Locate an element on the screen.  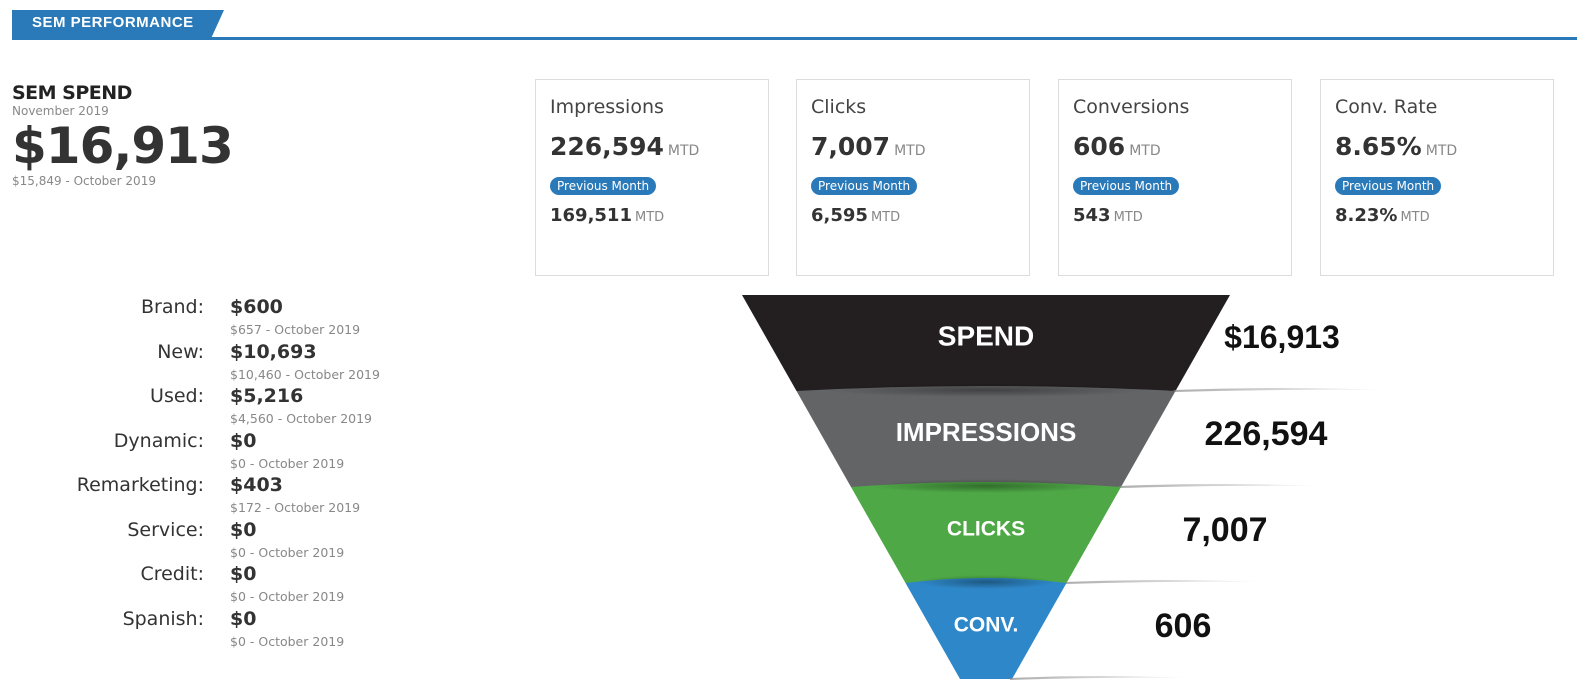
header-divider is located at coordinates (794, 38).